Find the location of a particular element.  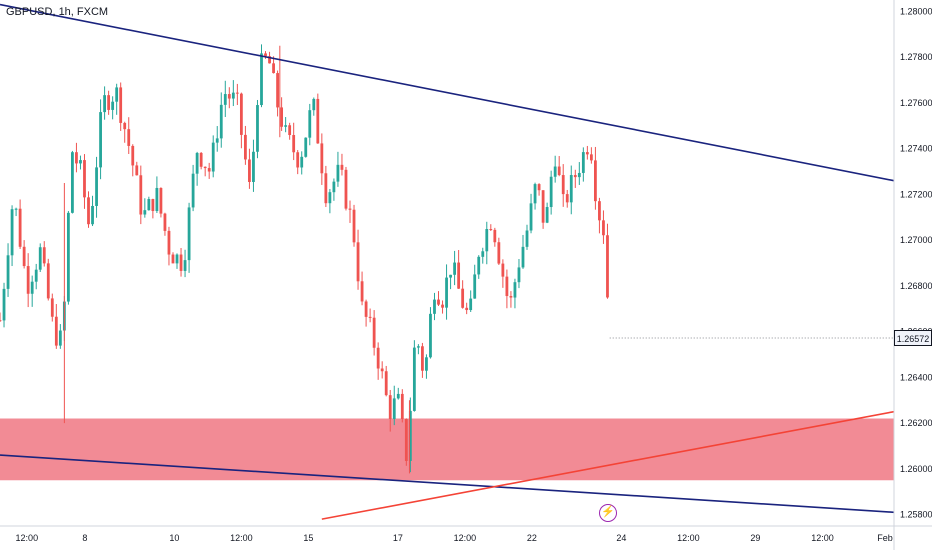

x-tick-label: 8 is located at coordinates (84, 538).